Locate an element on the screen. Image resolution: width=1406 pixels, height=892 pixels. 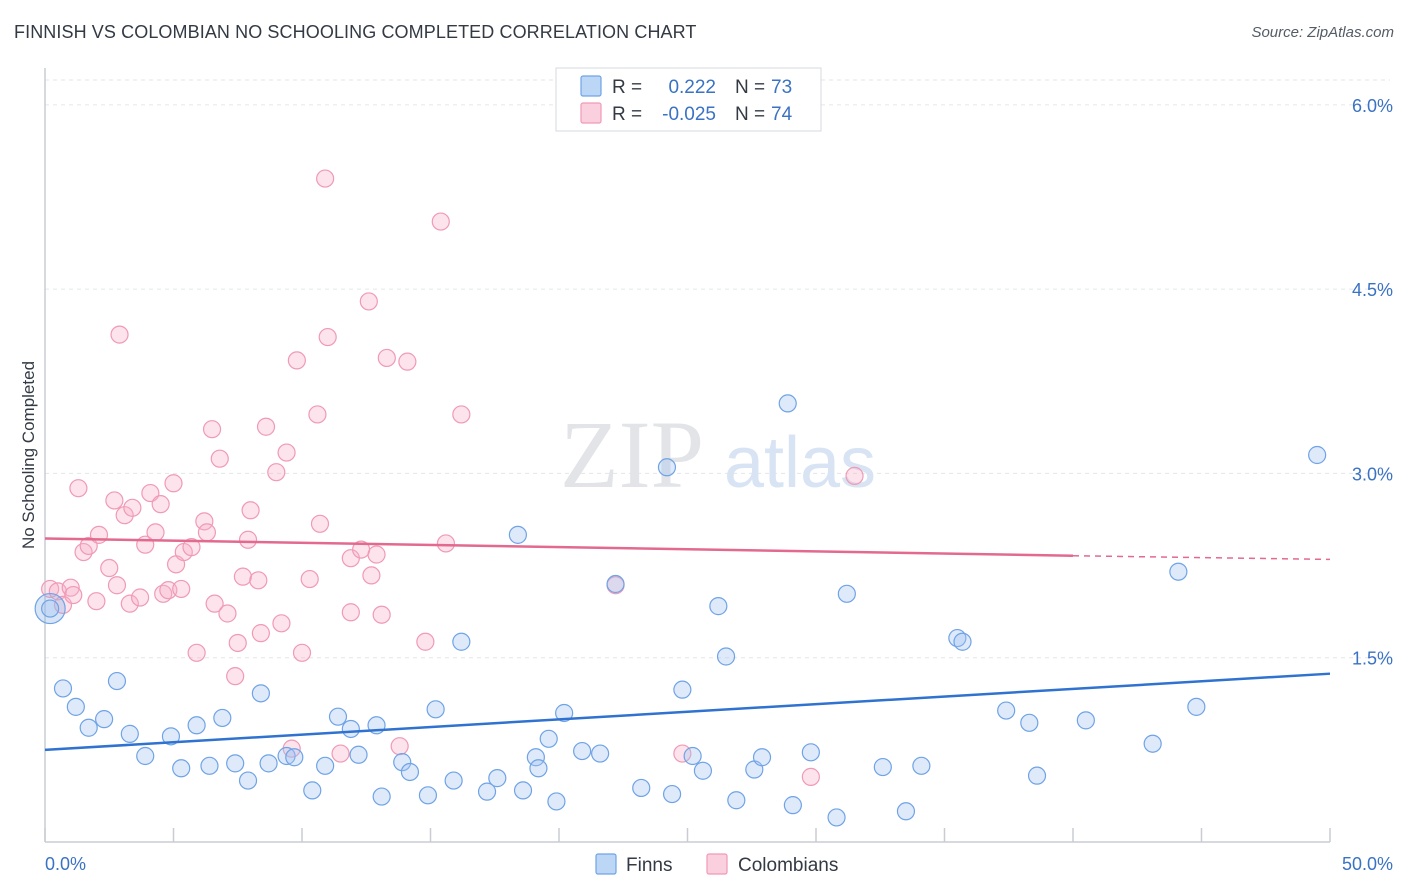
legend-swatch-colombians is located at coordinates (591, 113).